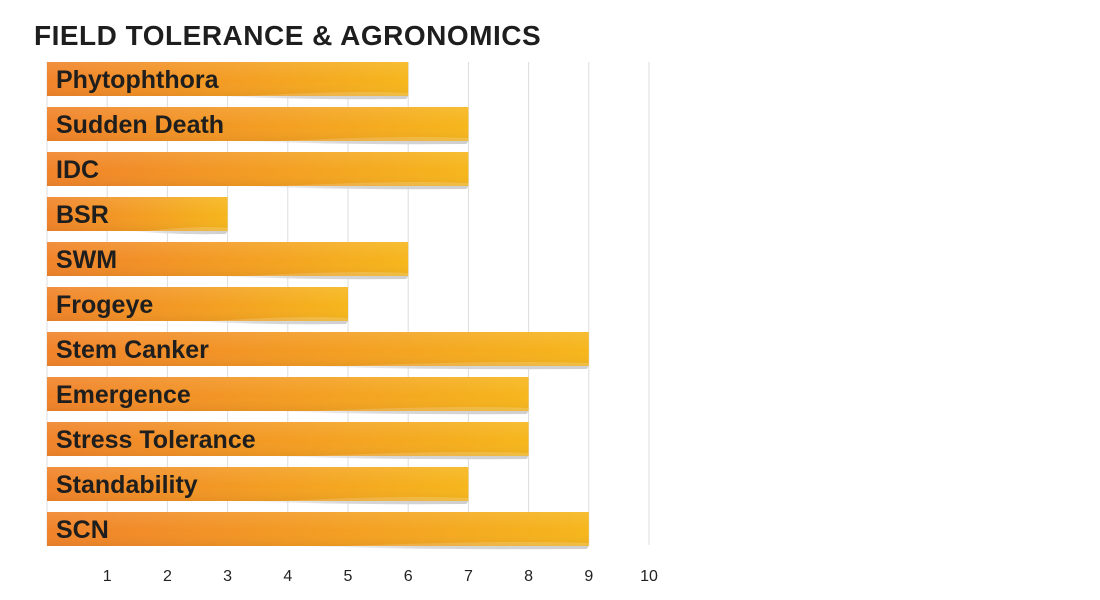 This screenshot has height=600, width=1100. I want to click on bar-group: BSR, so click(137, 216).